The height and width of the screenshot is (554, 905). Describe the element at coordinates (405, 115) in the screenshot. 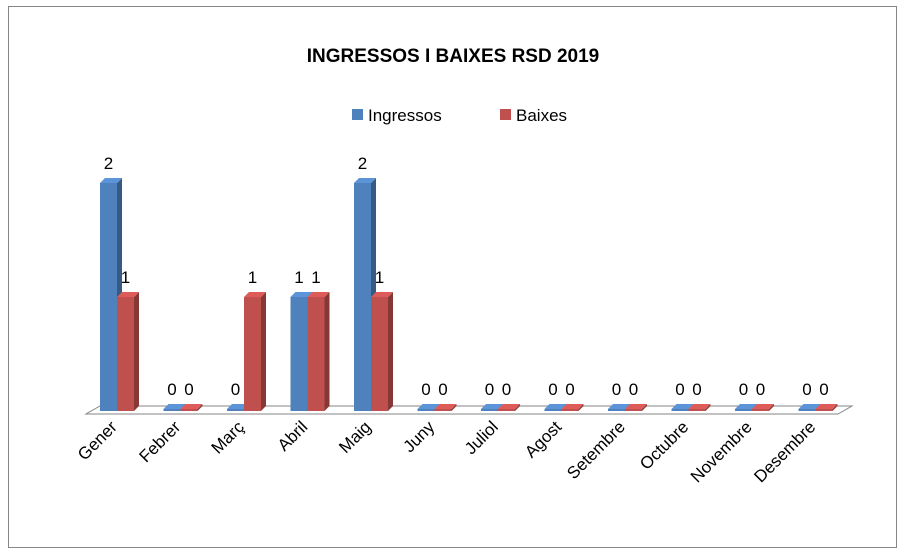

I see `legend-label: Ingressos` at that location.